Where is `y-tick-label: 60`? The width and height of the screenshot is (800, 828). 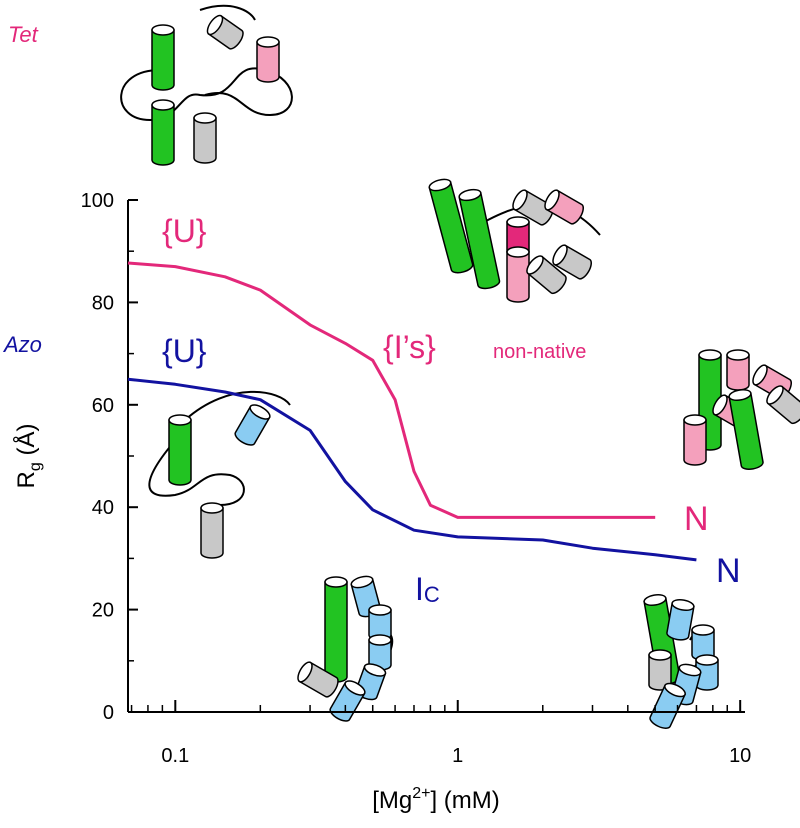
y-tick-label: 60 is located at coordinates (103, 406).